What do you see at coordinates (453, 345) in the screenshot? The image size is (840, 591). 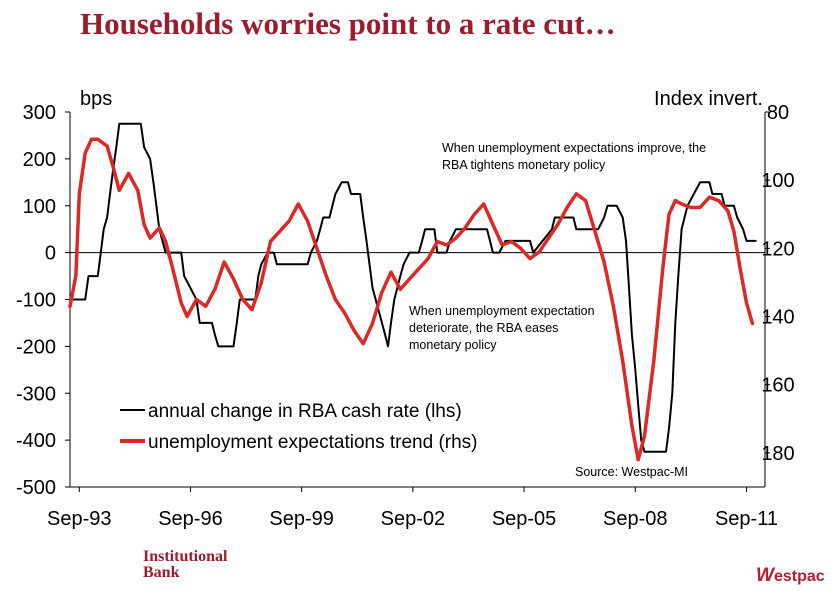 I see `annotation-text: monetary policy` at bounding box center [453, 345].